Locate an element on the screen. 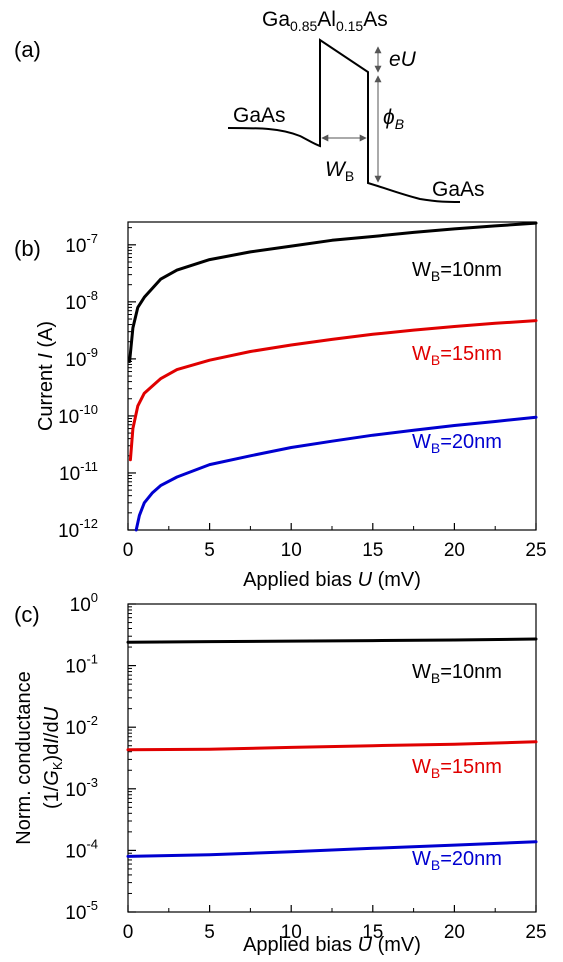 This screenshot has width=563, height=962. eU-label: eU is located at coordinates (403, 59).